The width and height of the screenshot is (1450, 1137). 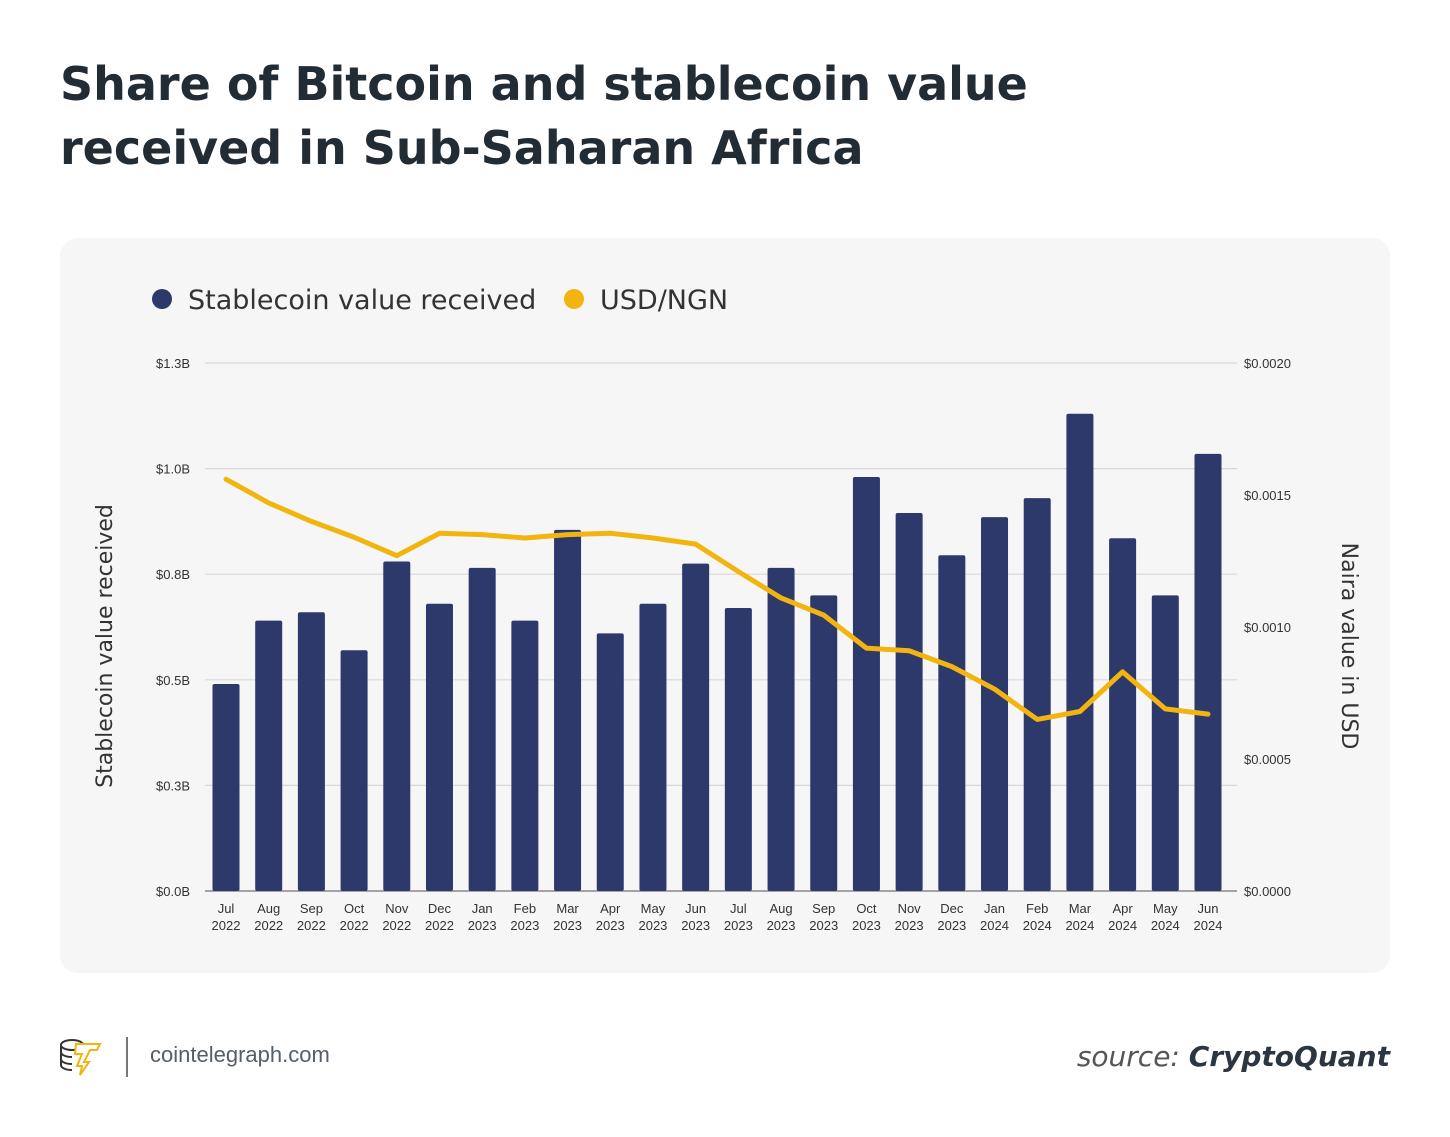 What do you see at coordinates (127, 1057) in the screenshot?
I see `footer-divider` at bounding box center [127, 1057].